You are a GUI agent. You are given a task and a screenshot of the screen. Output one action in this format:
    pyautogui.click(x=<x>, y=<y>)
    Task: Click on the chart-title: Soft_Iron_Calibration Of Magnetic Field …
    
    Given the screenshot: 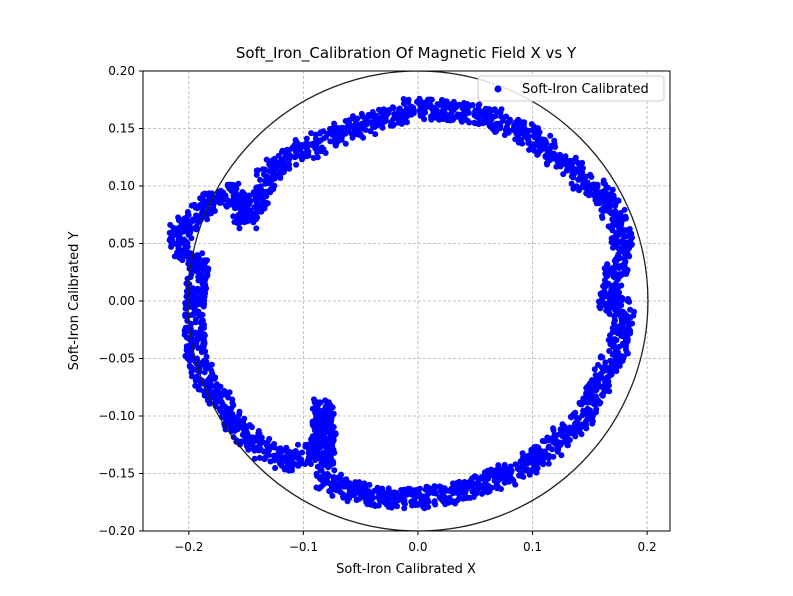 What is the action you would take?
    pyautogui.click(x=406, y=53)
    